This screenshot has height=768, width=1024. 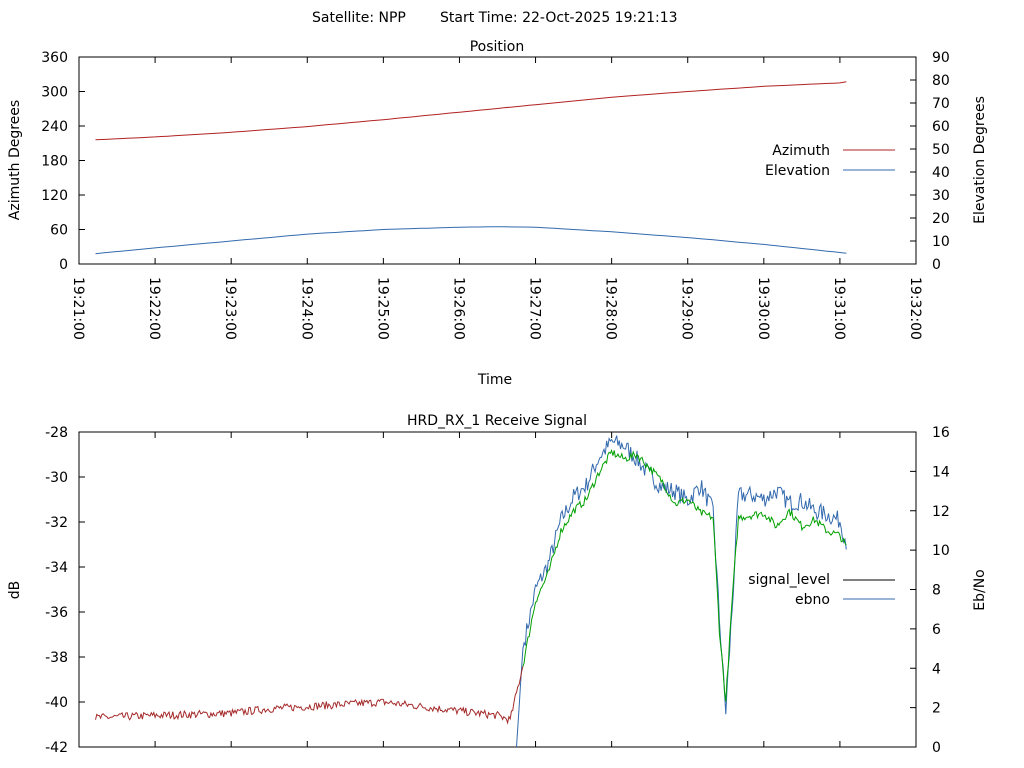 What do you see at coordinates (936, 669) in the screenshot?
I see `signal-y2-tick-label: 4` at bounding box center [936, 669].